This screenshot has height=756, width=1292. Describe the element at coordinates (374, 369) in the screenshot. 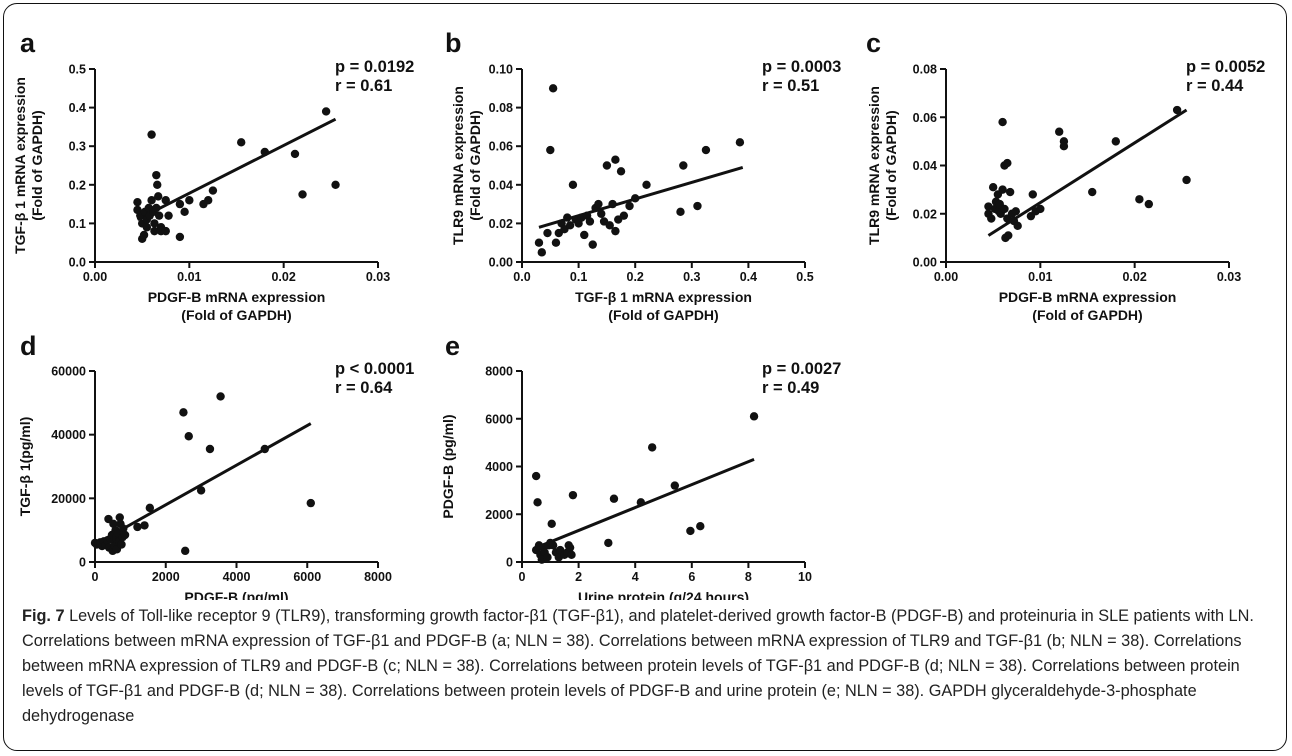

I see `panel-d-stat: p < 0.0001` at that location.